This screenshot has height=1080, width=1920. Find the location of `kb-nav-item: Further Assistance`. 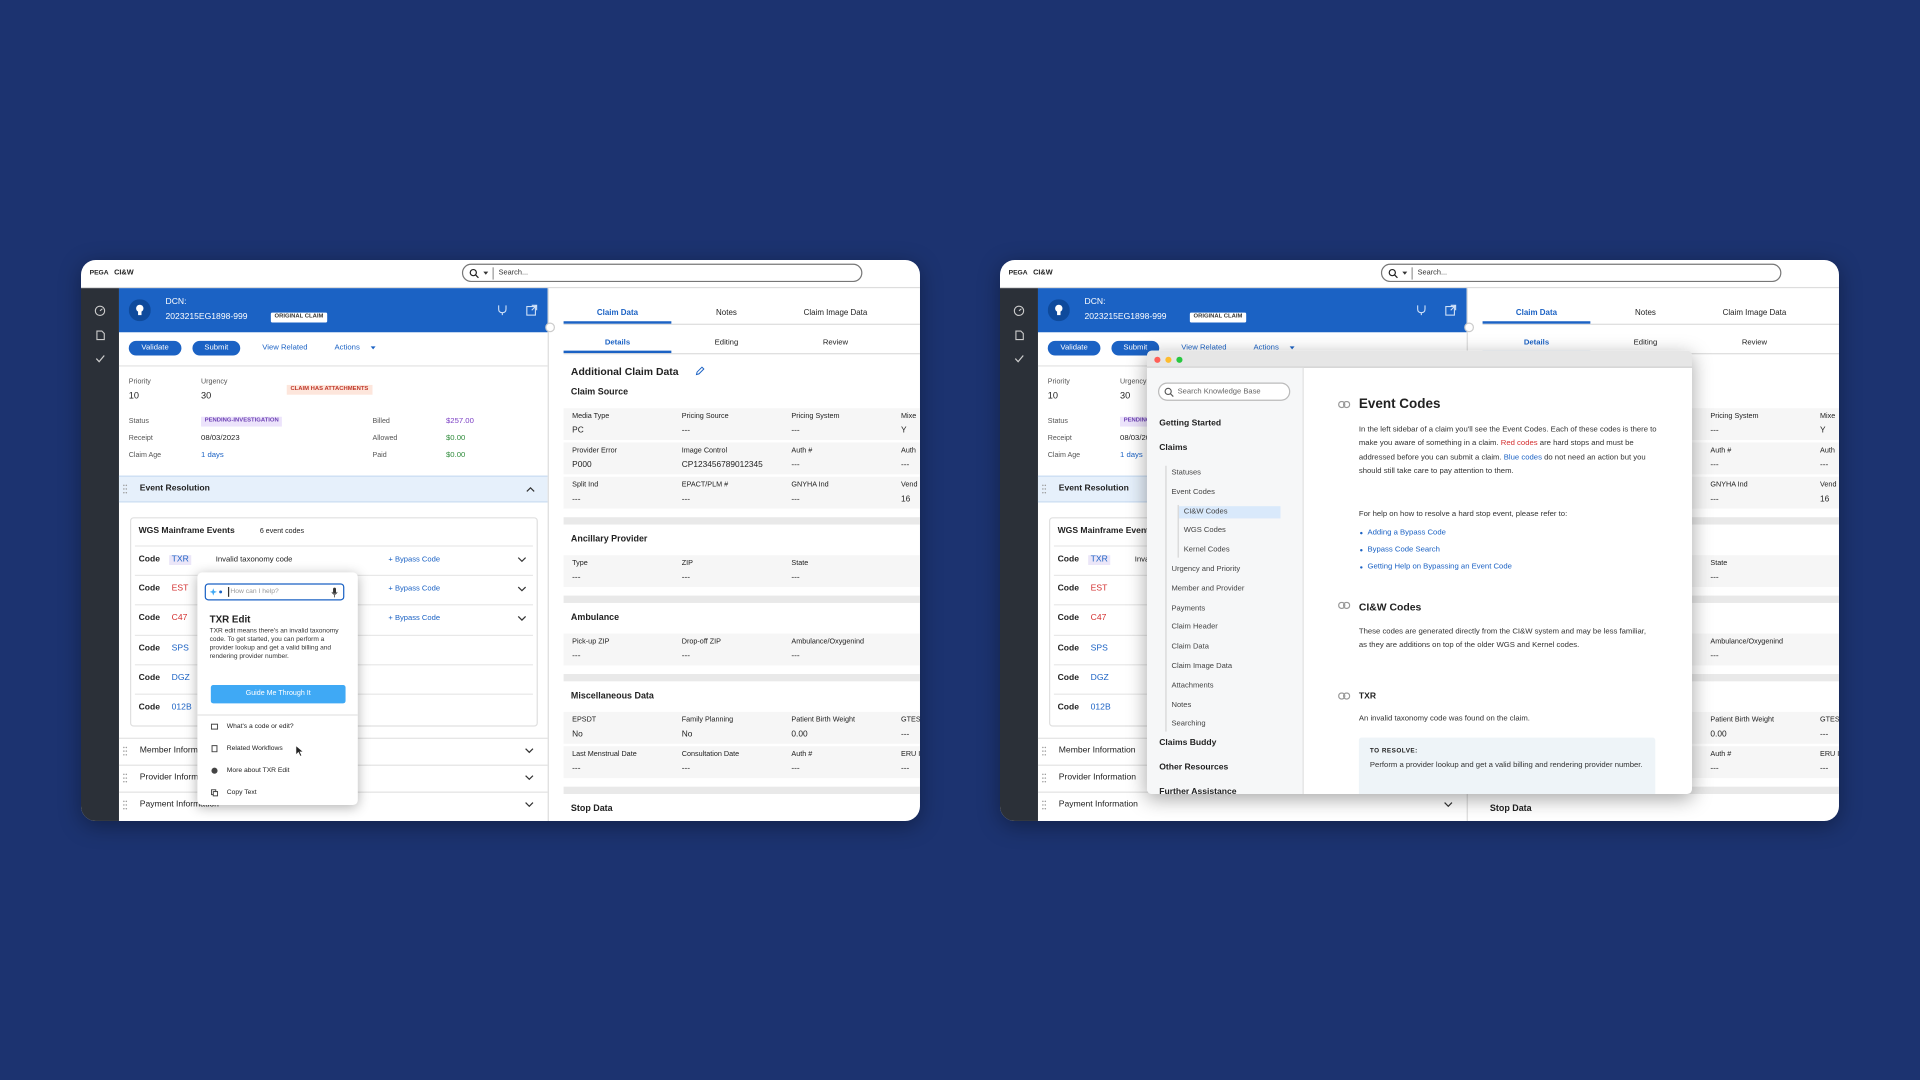

kb-nav-item: Further Assistance is located at coordinates (1198, 791).